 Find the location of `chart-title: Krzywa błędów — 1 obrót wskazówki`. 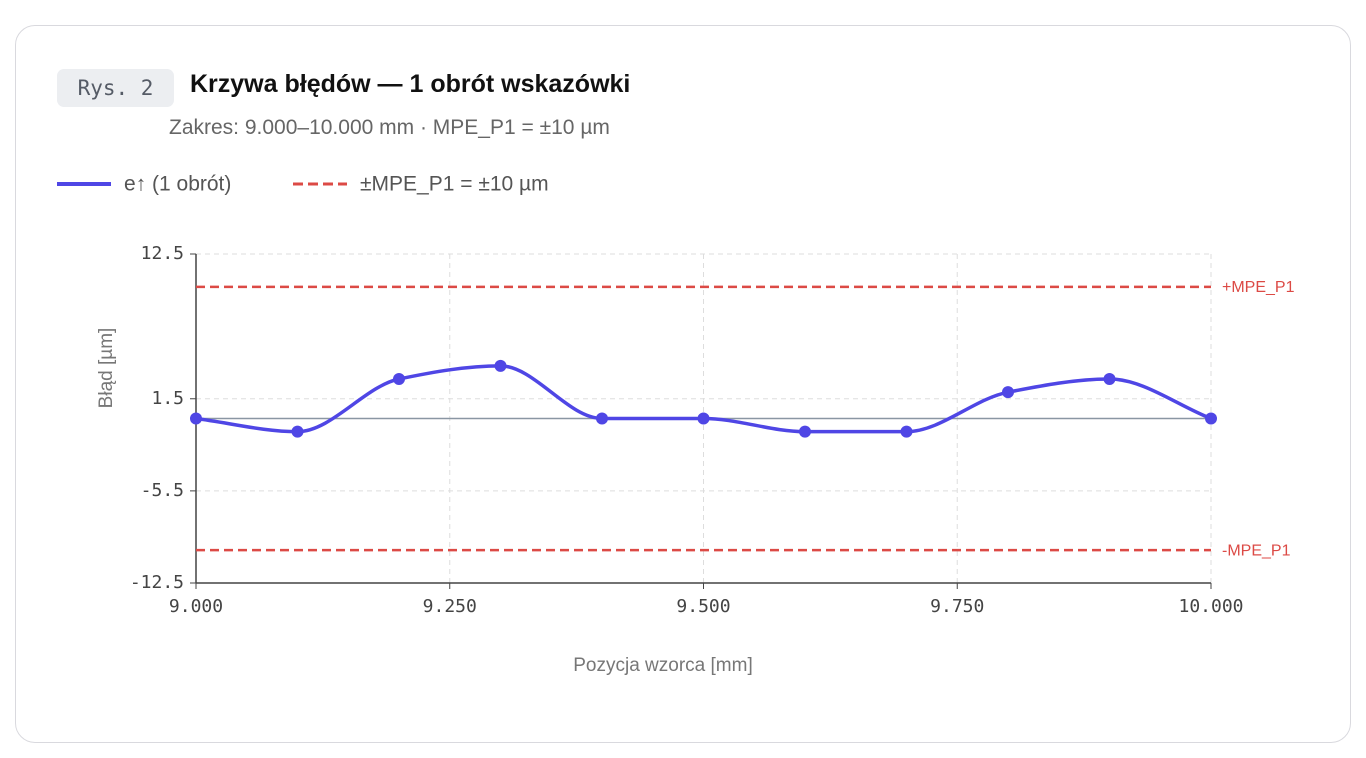

chart-title: Krzywa błędów — 1 obrót wskazówki is located at coordinates (410, 84).